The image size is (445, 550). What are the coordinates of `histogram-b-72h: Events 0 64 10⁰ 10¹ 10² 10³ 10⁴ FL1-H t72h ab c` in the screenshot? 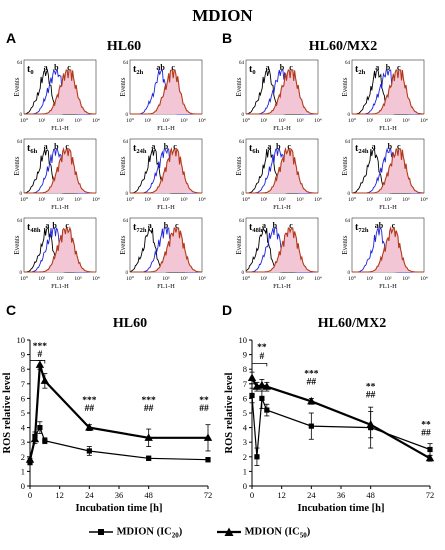 It's located at (384, 253).